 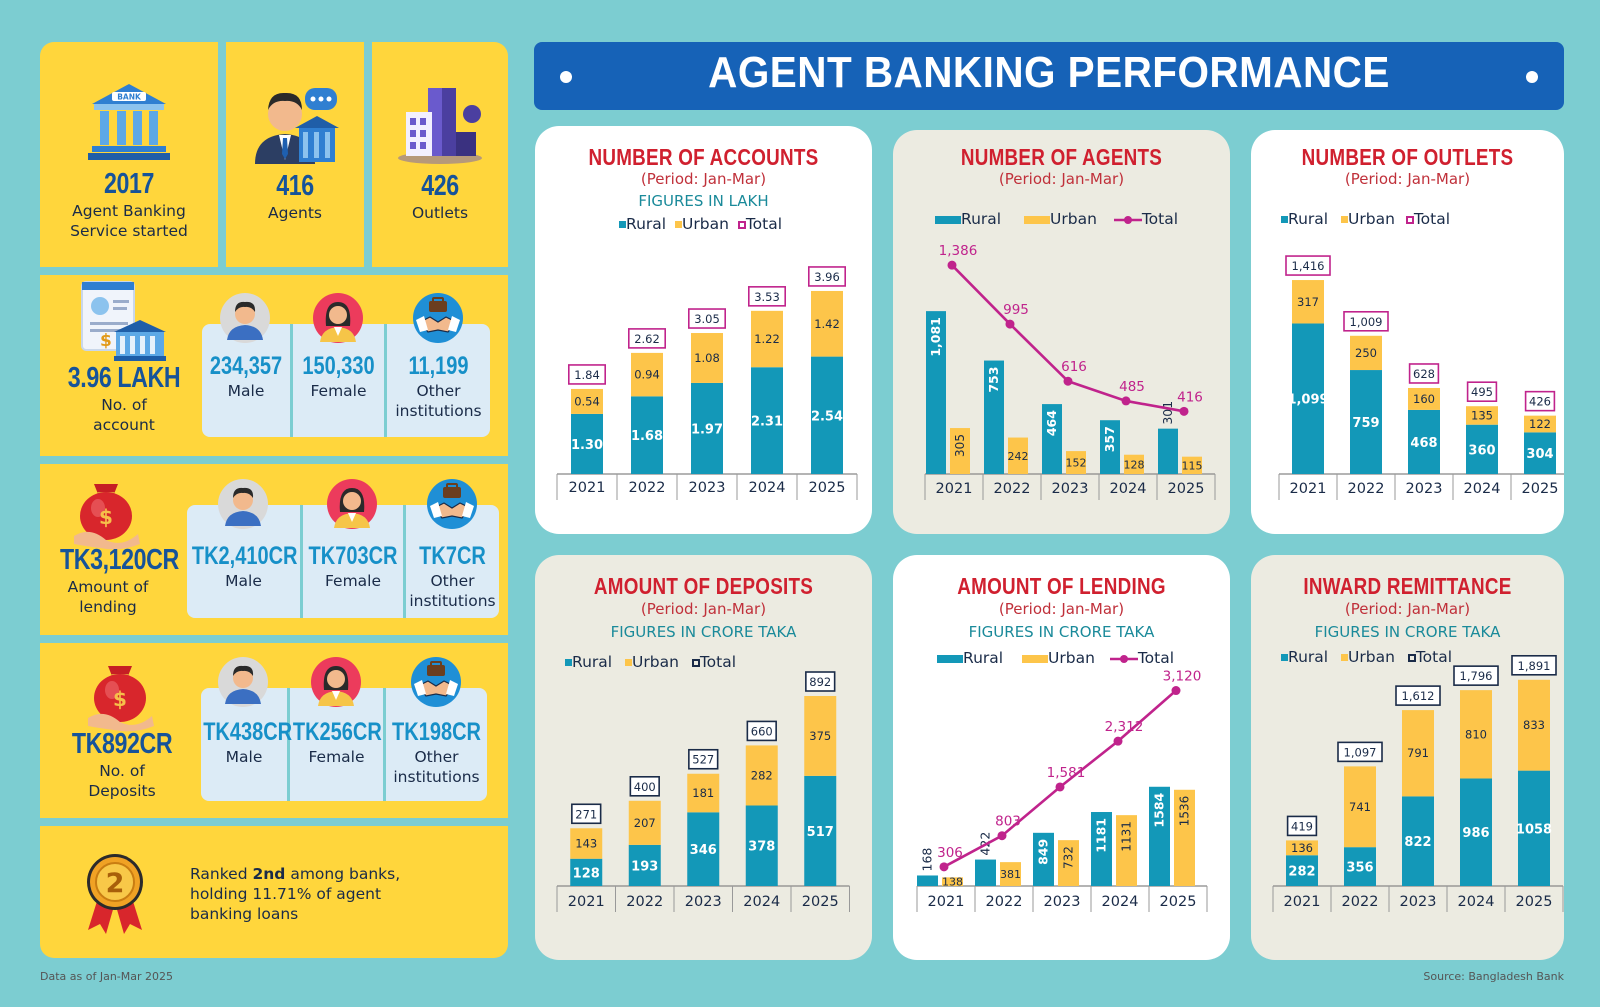 I want to click on started-label: Agent Banking Service started, so click(x=129, y=221).